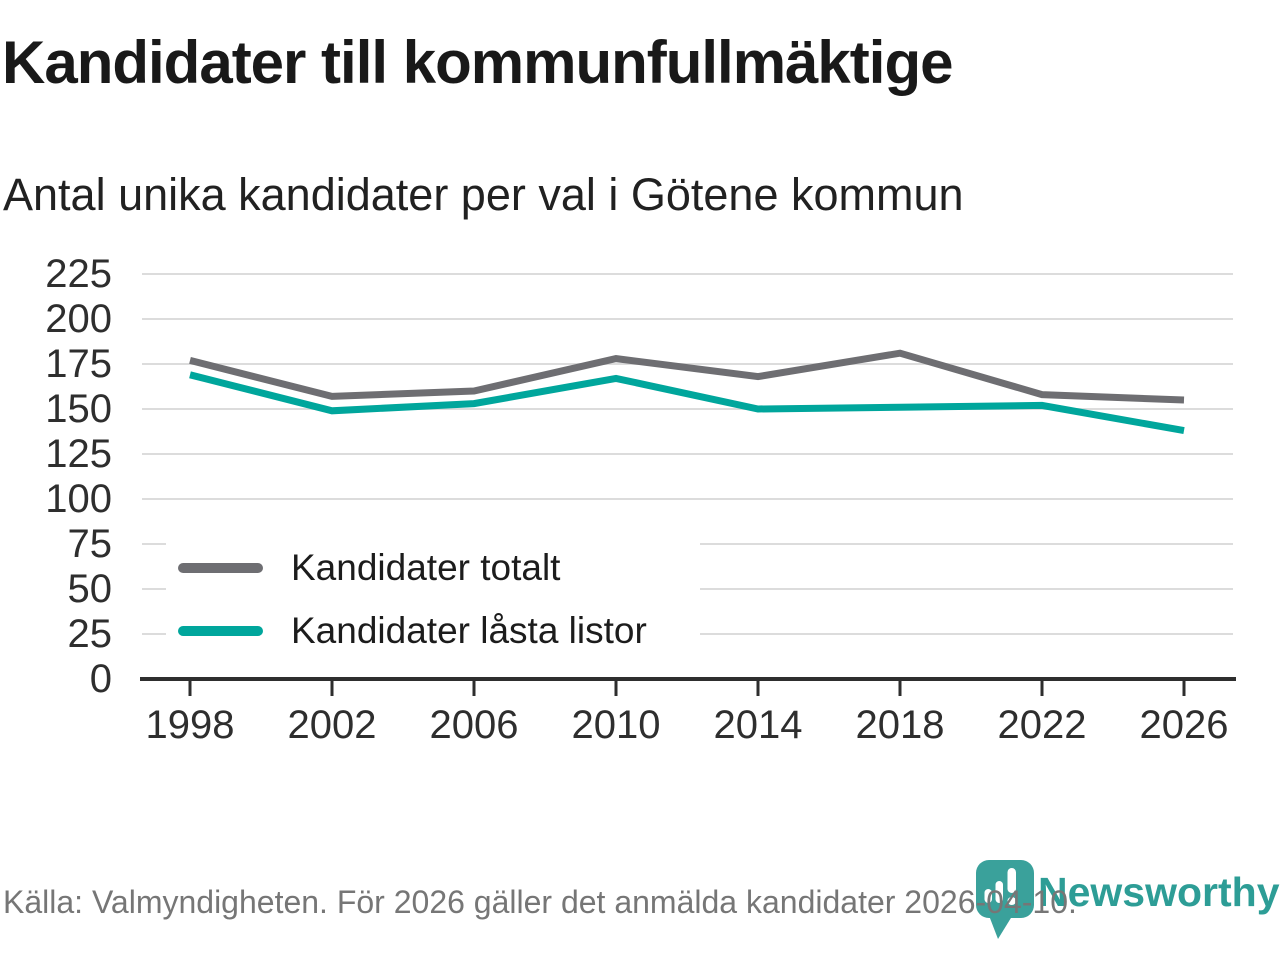 This screenshot has width=1280, height=960. I want to click on x-axis-label: 2014, so click(758, 725).